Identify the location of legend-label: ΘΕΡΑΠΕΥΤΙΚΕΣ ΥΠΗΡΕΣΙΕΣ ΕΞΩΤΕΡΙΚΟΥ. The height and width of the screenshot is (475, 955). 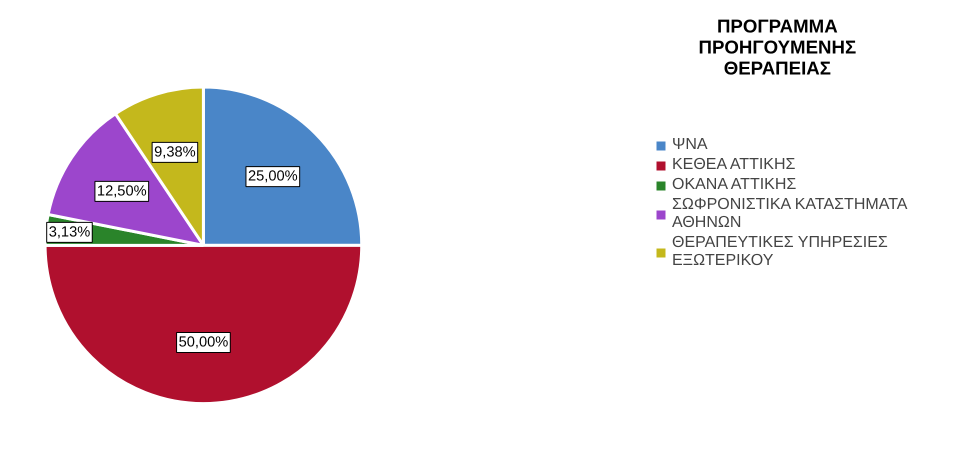
(780, 252).